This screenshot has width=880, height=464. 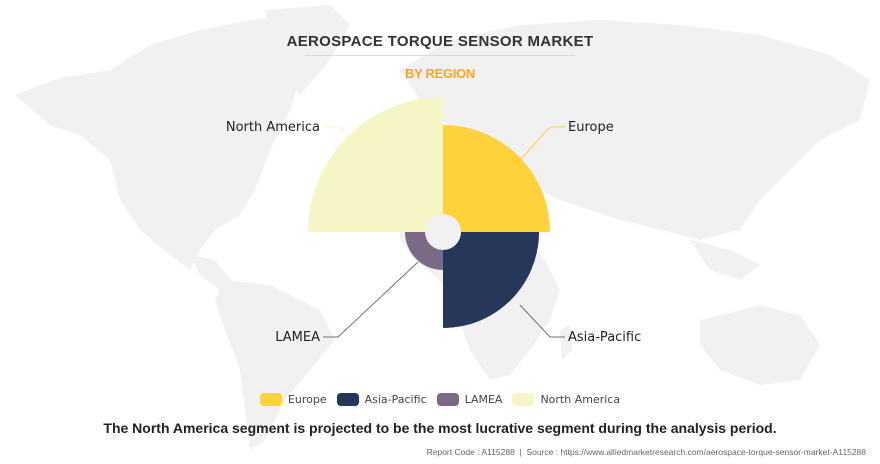 What do you see at coordinates (591, 127) in the screenshot?
I see `label-europe: Europe` at bounding box center [591, 127].